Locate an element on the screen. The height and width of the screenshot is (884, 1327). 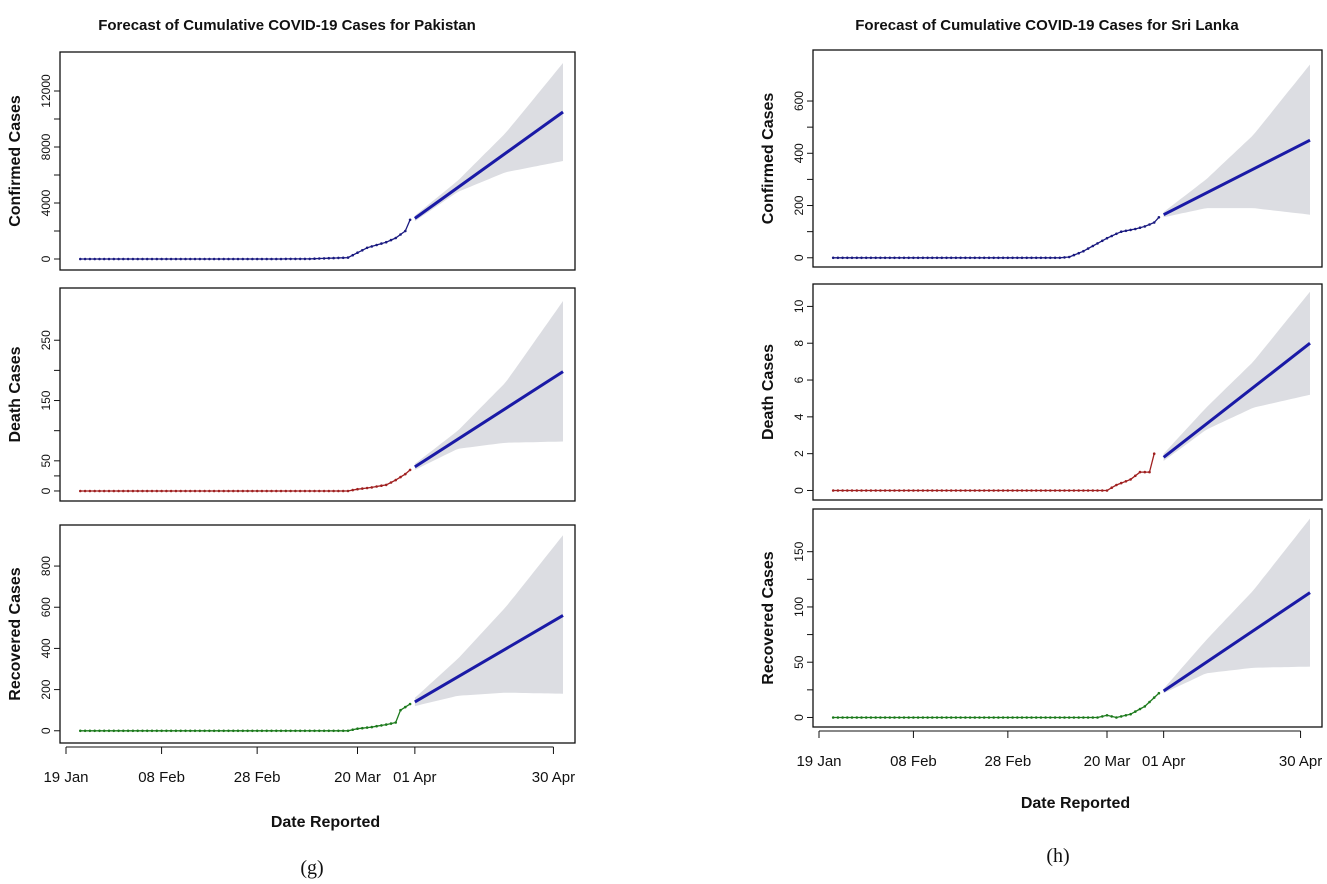
y-tick-label: 150 is located at coordinates (799, 551).